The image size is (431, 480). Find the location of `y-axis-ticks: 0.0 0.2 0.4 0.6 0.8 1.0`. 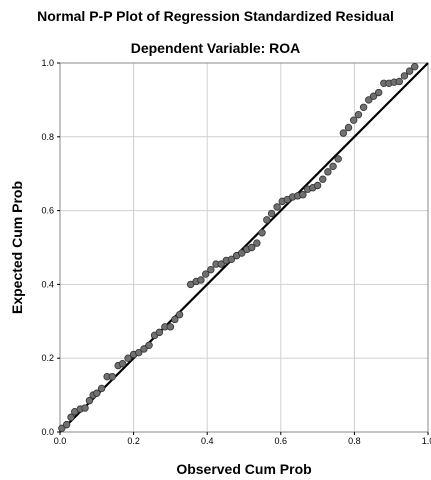

y-axis-ticks: 0.0 0.2 0.4 0.6 0.8 1.0 is located at coordinates (50, 247).